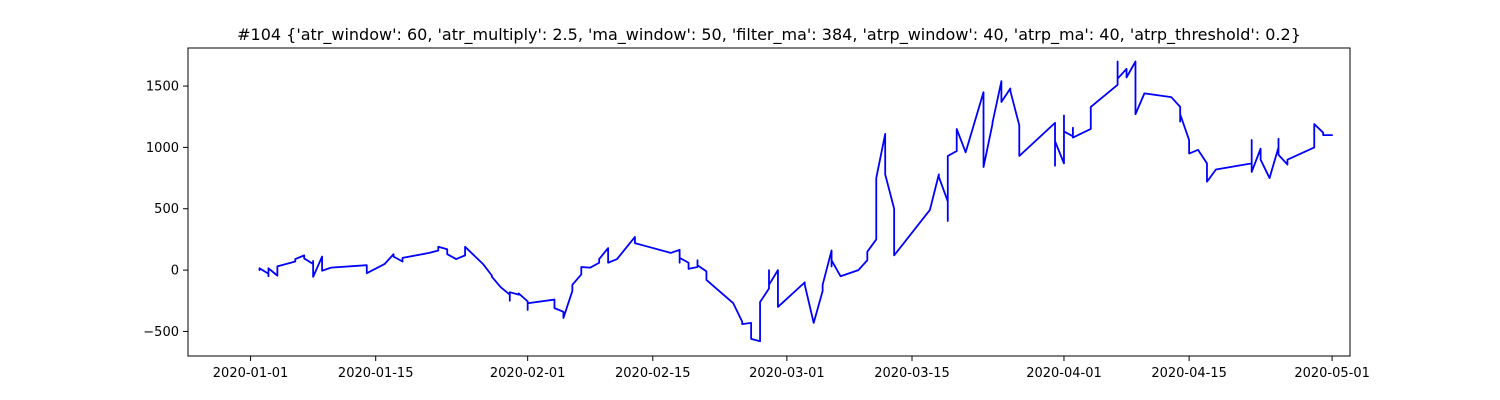 The width and height of the screenshot is (1500, 400). What do you see at coordinates (175, 271) in the screenshot?
I see `y-tick-label: 0` at bounding box center [175, 271].